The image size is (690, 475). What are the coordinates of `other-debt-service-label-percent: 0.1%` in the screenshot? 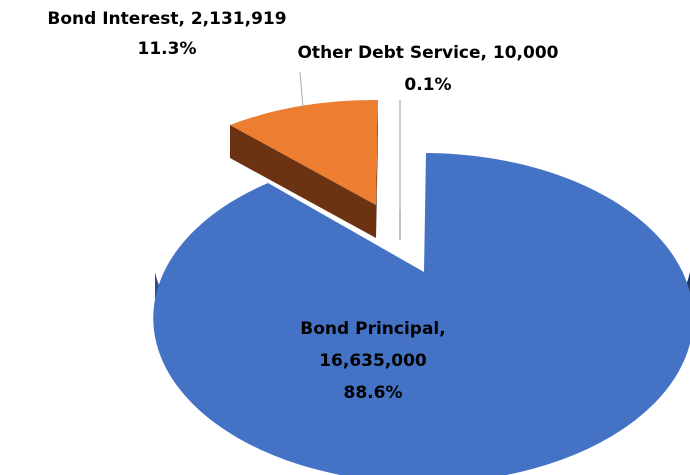 It's located at (427, 85).